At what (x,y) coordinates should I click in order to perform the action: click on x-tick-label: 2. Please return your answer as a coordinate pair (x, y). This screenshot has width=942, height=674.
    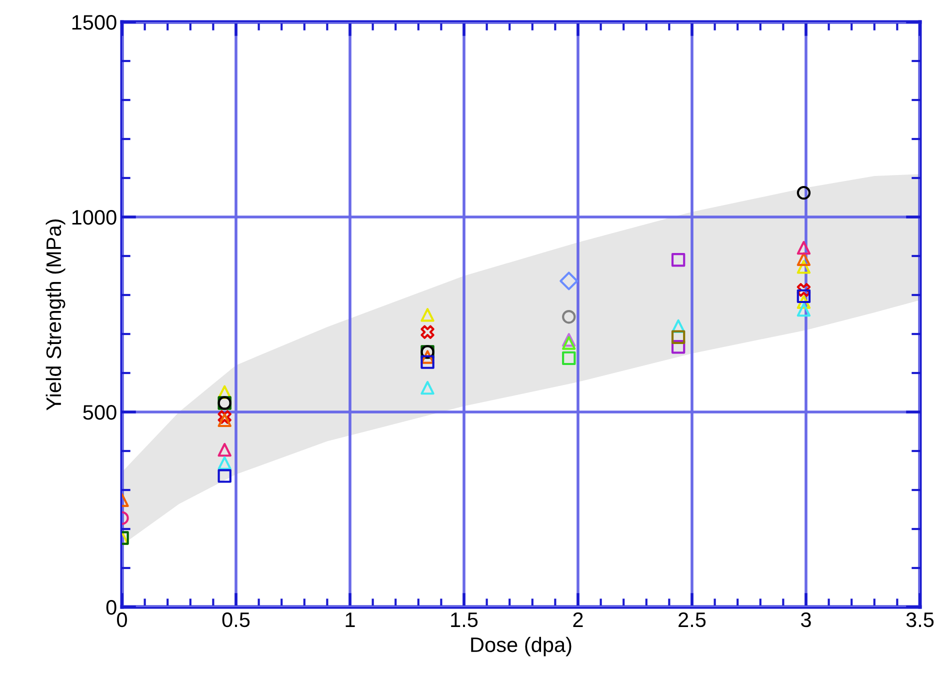
    Looking at the image, I should click on (578, 619).